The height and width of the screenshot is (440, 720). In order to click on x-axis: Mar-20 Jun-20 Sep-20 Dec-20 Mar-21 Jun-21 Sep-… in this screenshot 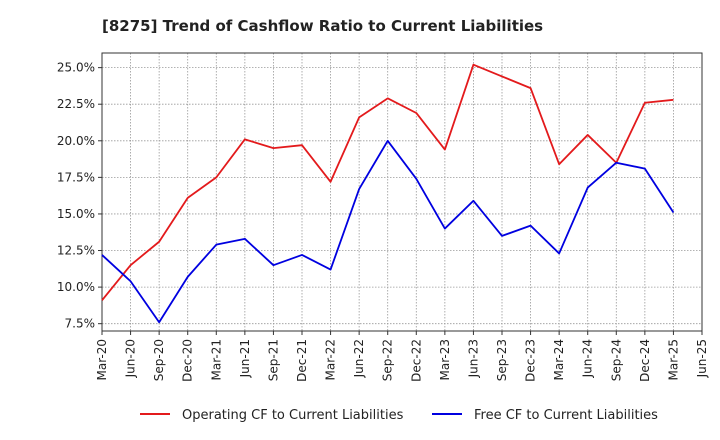, I will do `click(402, 356)`.